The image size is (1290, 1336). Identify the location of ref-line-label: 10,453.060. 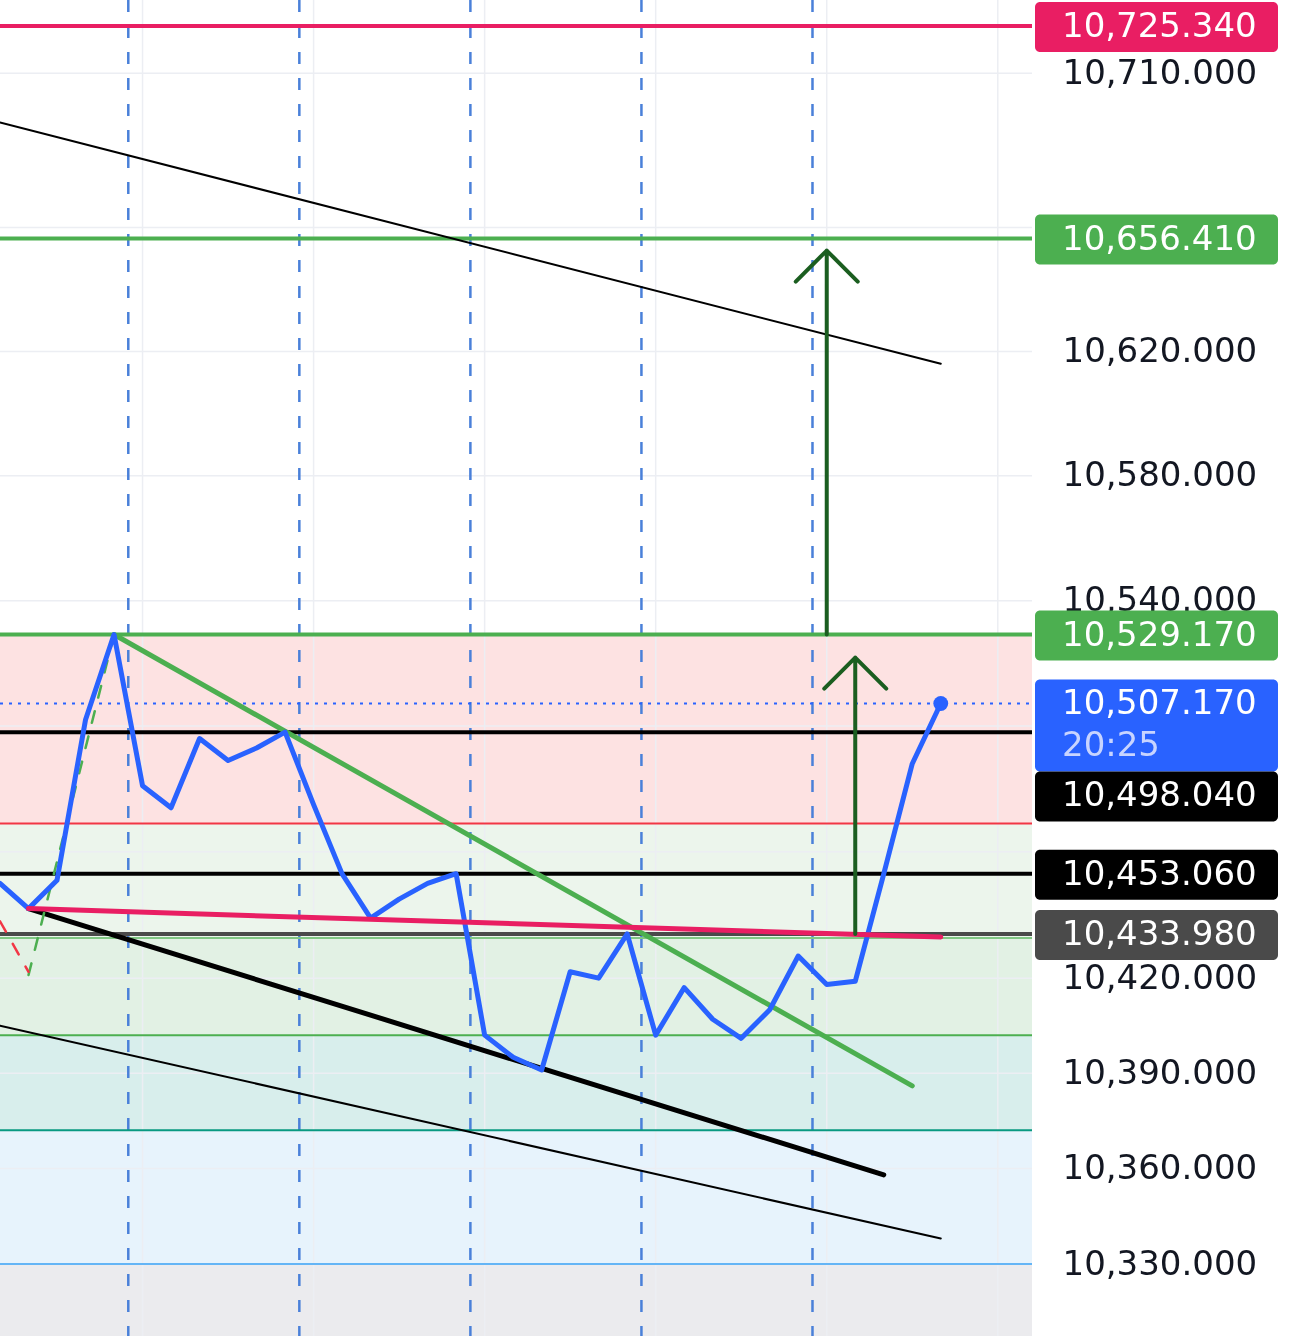
(1159, 872).